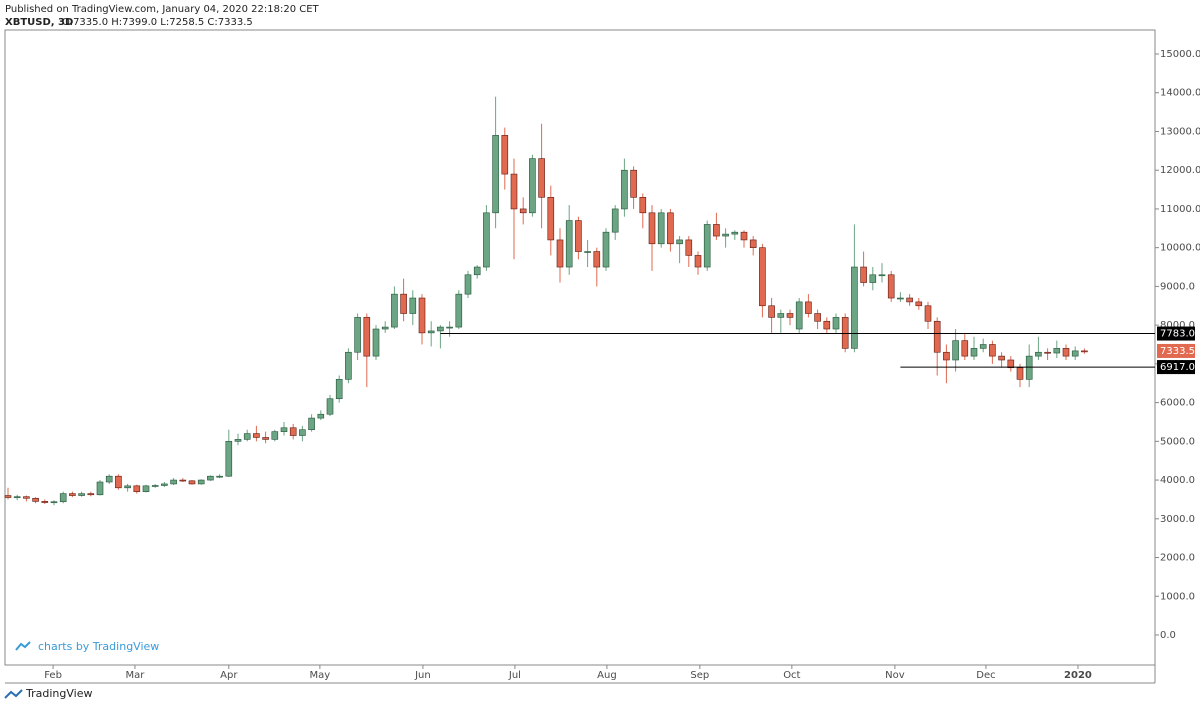 The width and height of the screenshot is (1200, 711). I want to click on y-tick-label: 11000.0, so click(1180, 209).